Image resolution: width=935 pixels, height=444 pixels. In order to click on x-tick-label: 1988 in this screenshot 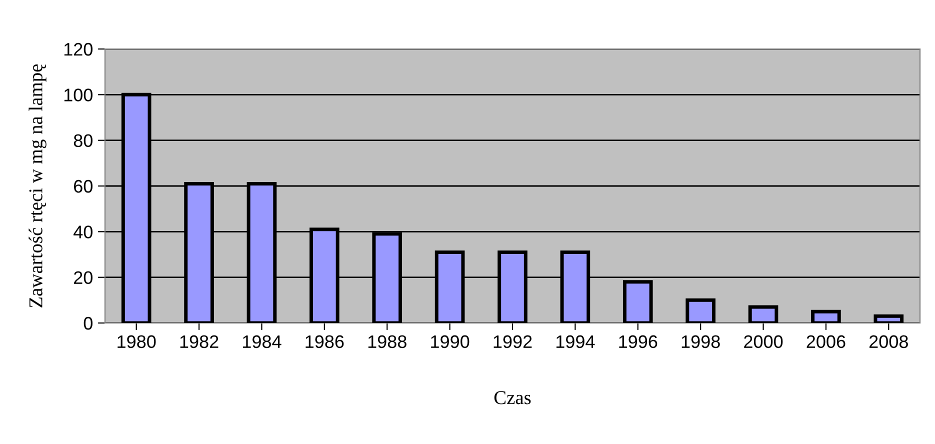, I will do `click(387, 341)`.